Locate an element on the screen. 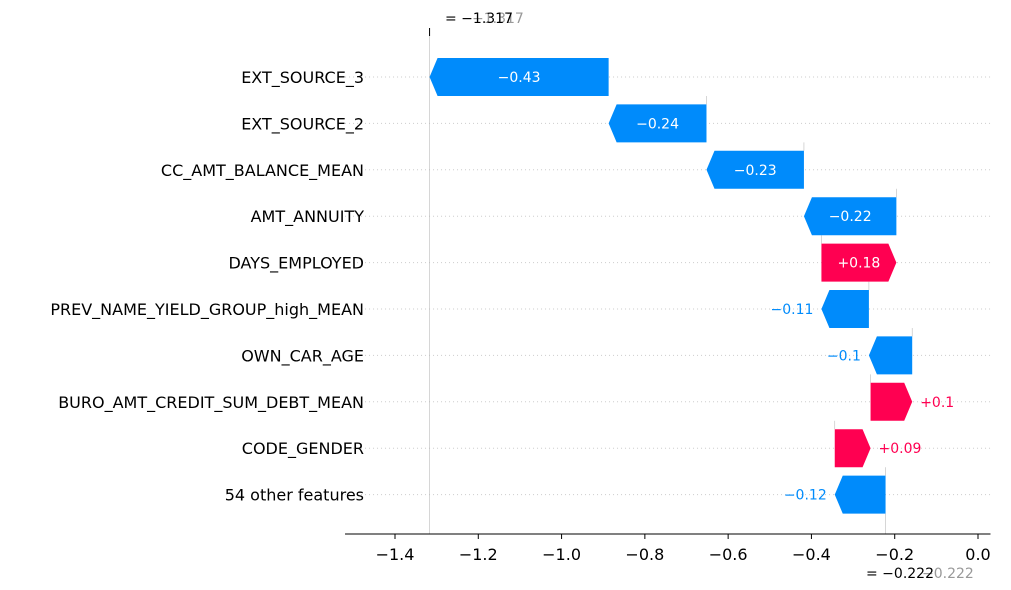  bar-value-label: +0.1 is located at coordinates (937, 403).